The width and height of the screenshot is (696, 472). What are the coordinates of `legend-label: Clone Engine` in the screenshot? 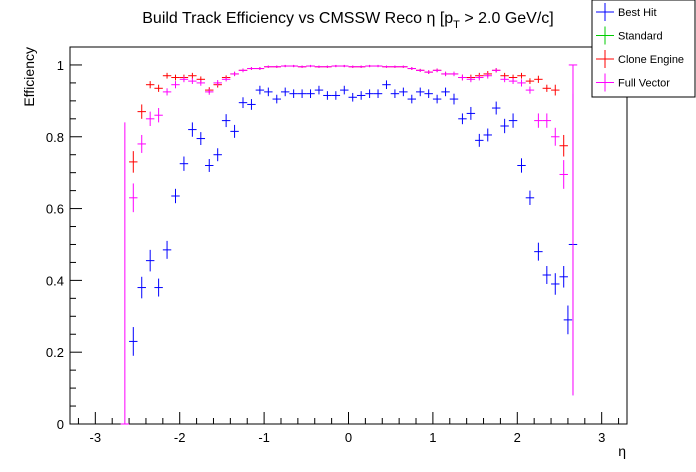 It's located at (651, 60).